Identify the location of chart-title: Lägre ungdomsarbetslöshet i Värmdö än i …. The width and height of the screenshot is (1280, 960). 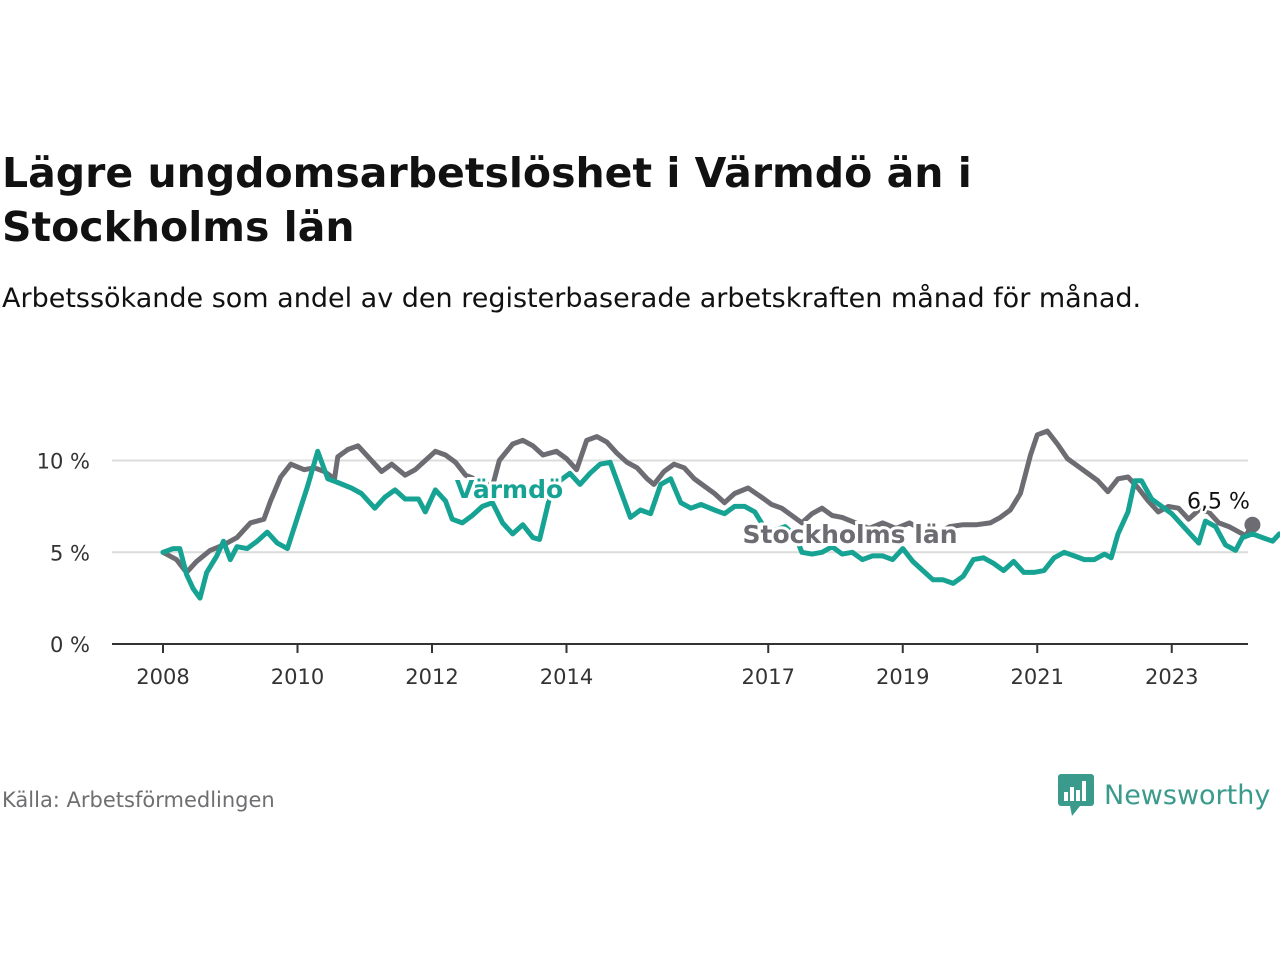
(487, 200).